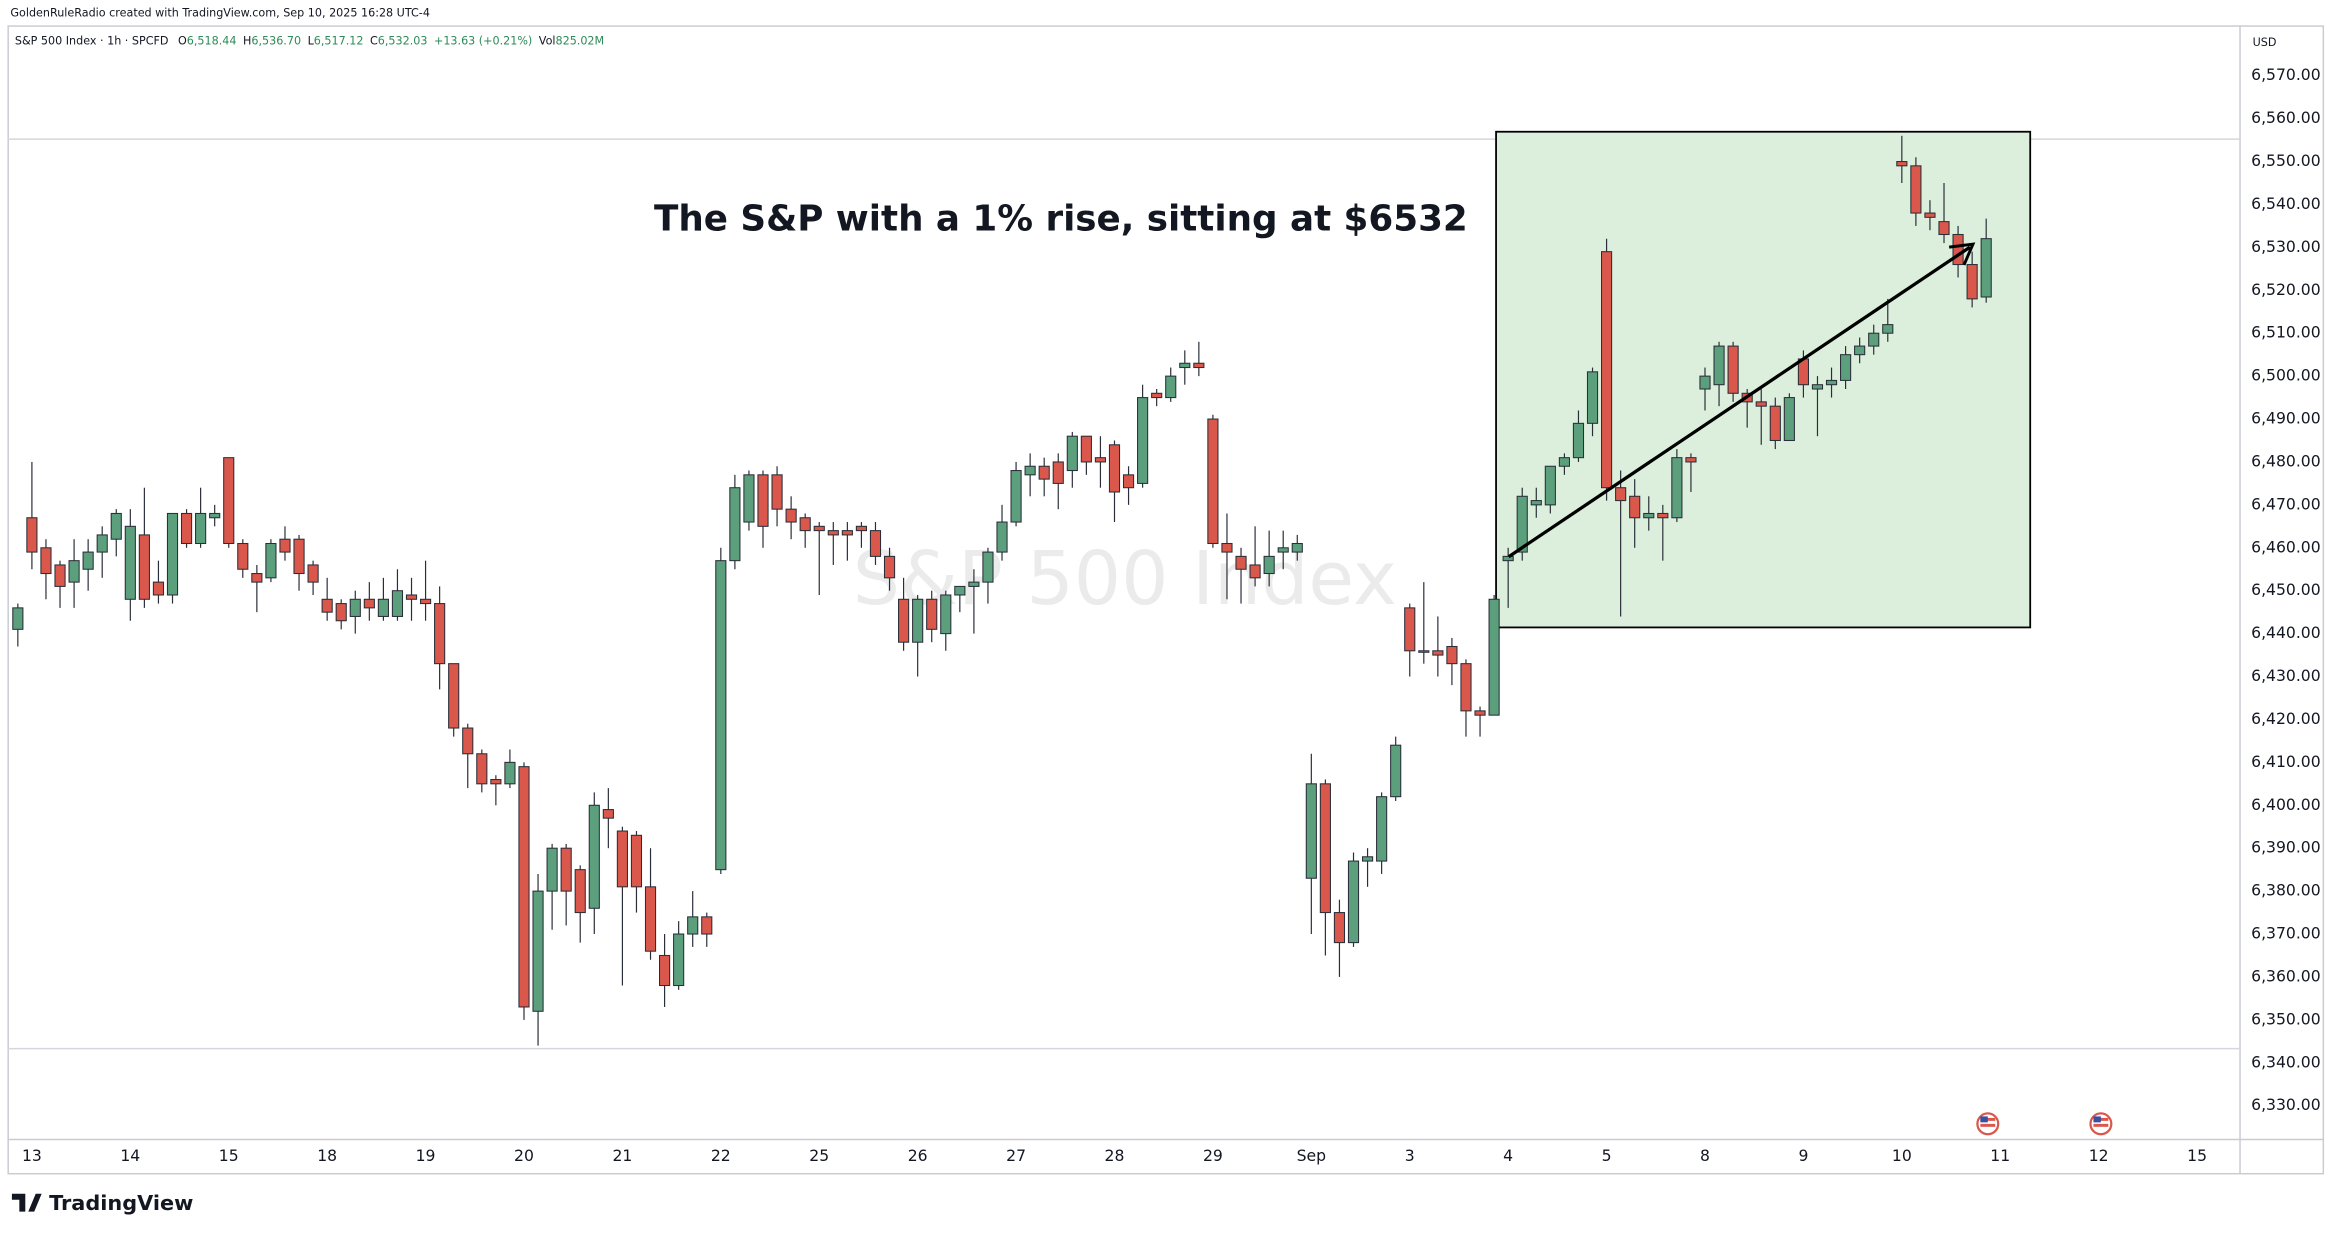 This screenshot has height=1234, width=2333. Describe the element at coordinates (1705, 1156) in the screenshot. I see `x-tick-label: 8` at that location.